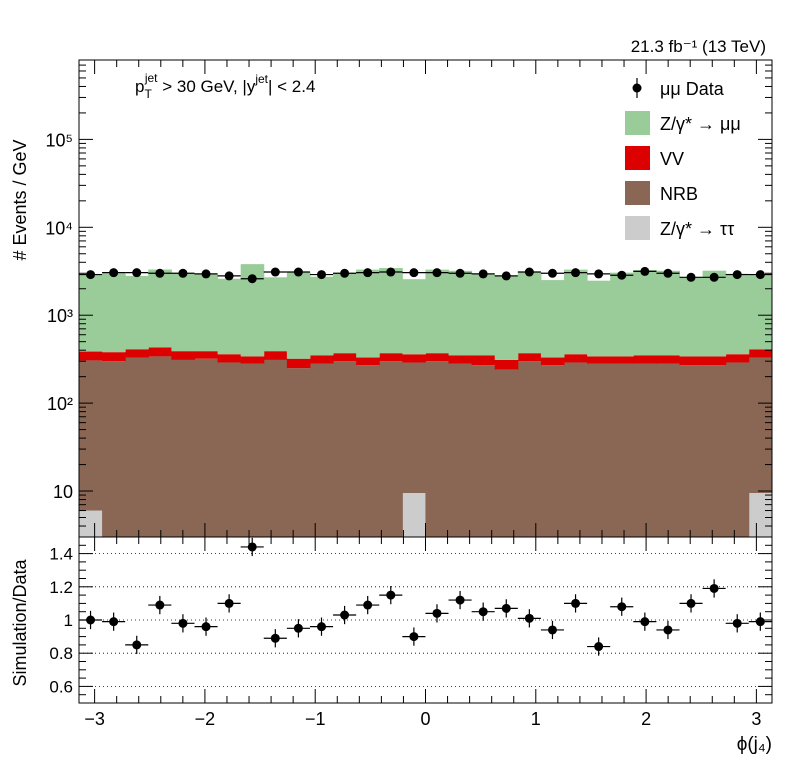  Describe the element at coordinates (536, 719) in the screenshot. I see `x-tick-label: 1` at that location.